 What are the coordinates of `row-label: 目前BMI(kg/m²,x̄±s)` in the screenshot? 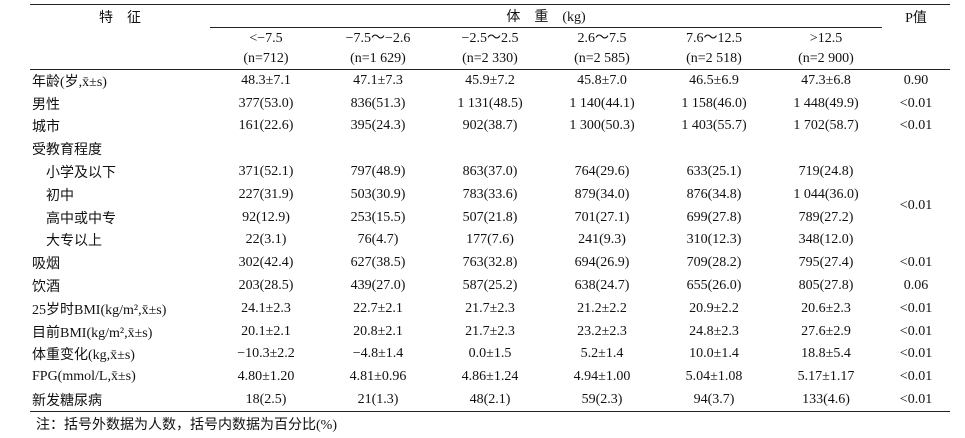 It's located at (92, 333).